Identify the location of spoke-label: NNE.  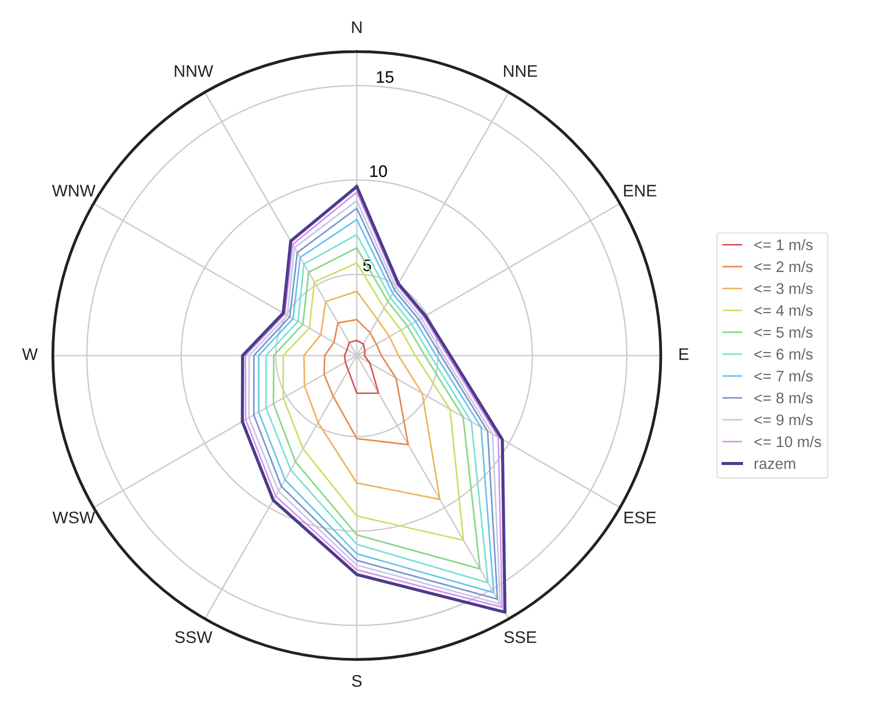
(521, 71).